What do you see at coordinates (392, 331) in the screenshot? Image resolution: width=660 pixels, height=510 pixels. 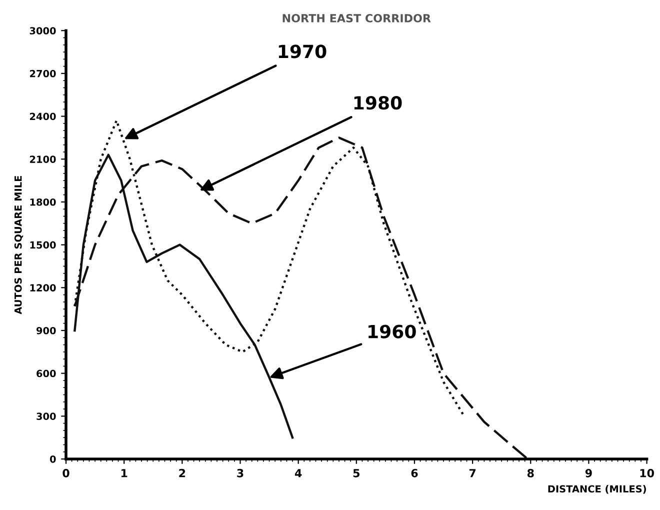 I see `annotation: 1960` at bounding box center [392, 331].